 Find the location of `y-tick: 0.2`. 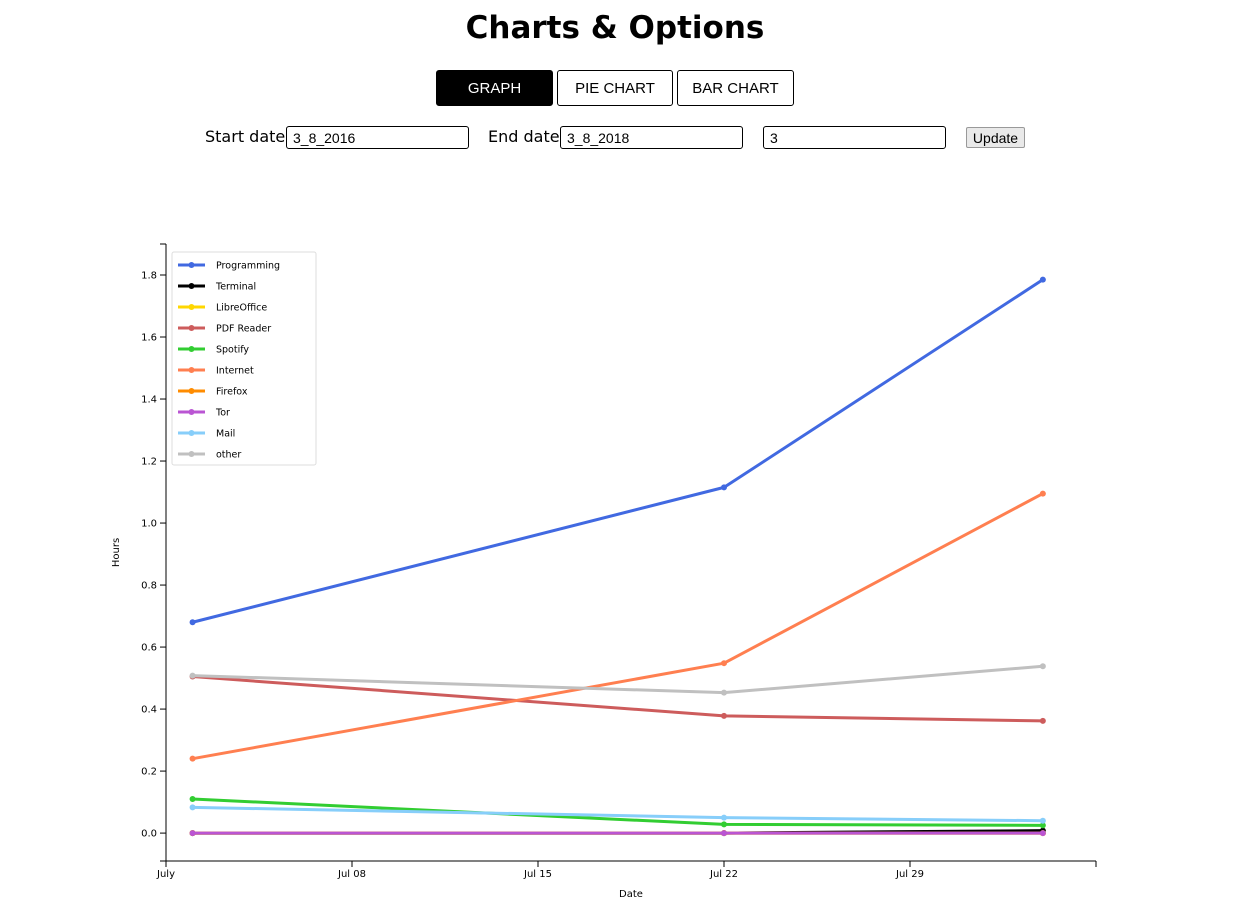

y-tick: 0.2 is located at coordinates (153, 772).